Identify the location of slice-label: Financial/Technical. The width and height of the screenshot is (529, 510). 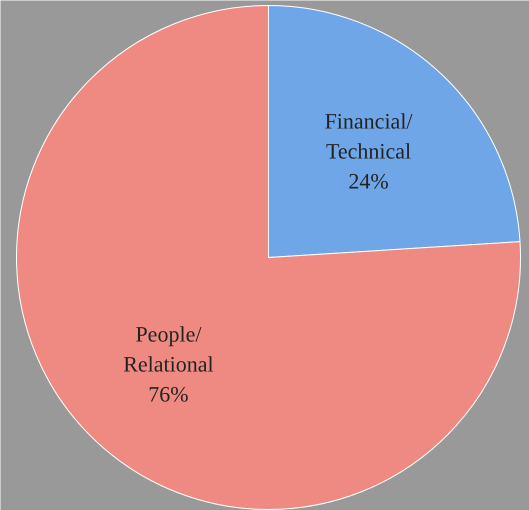
(369, 136).